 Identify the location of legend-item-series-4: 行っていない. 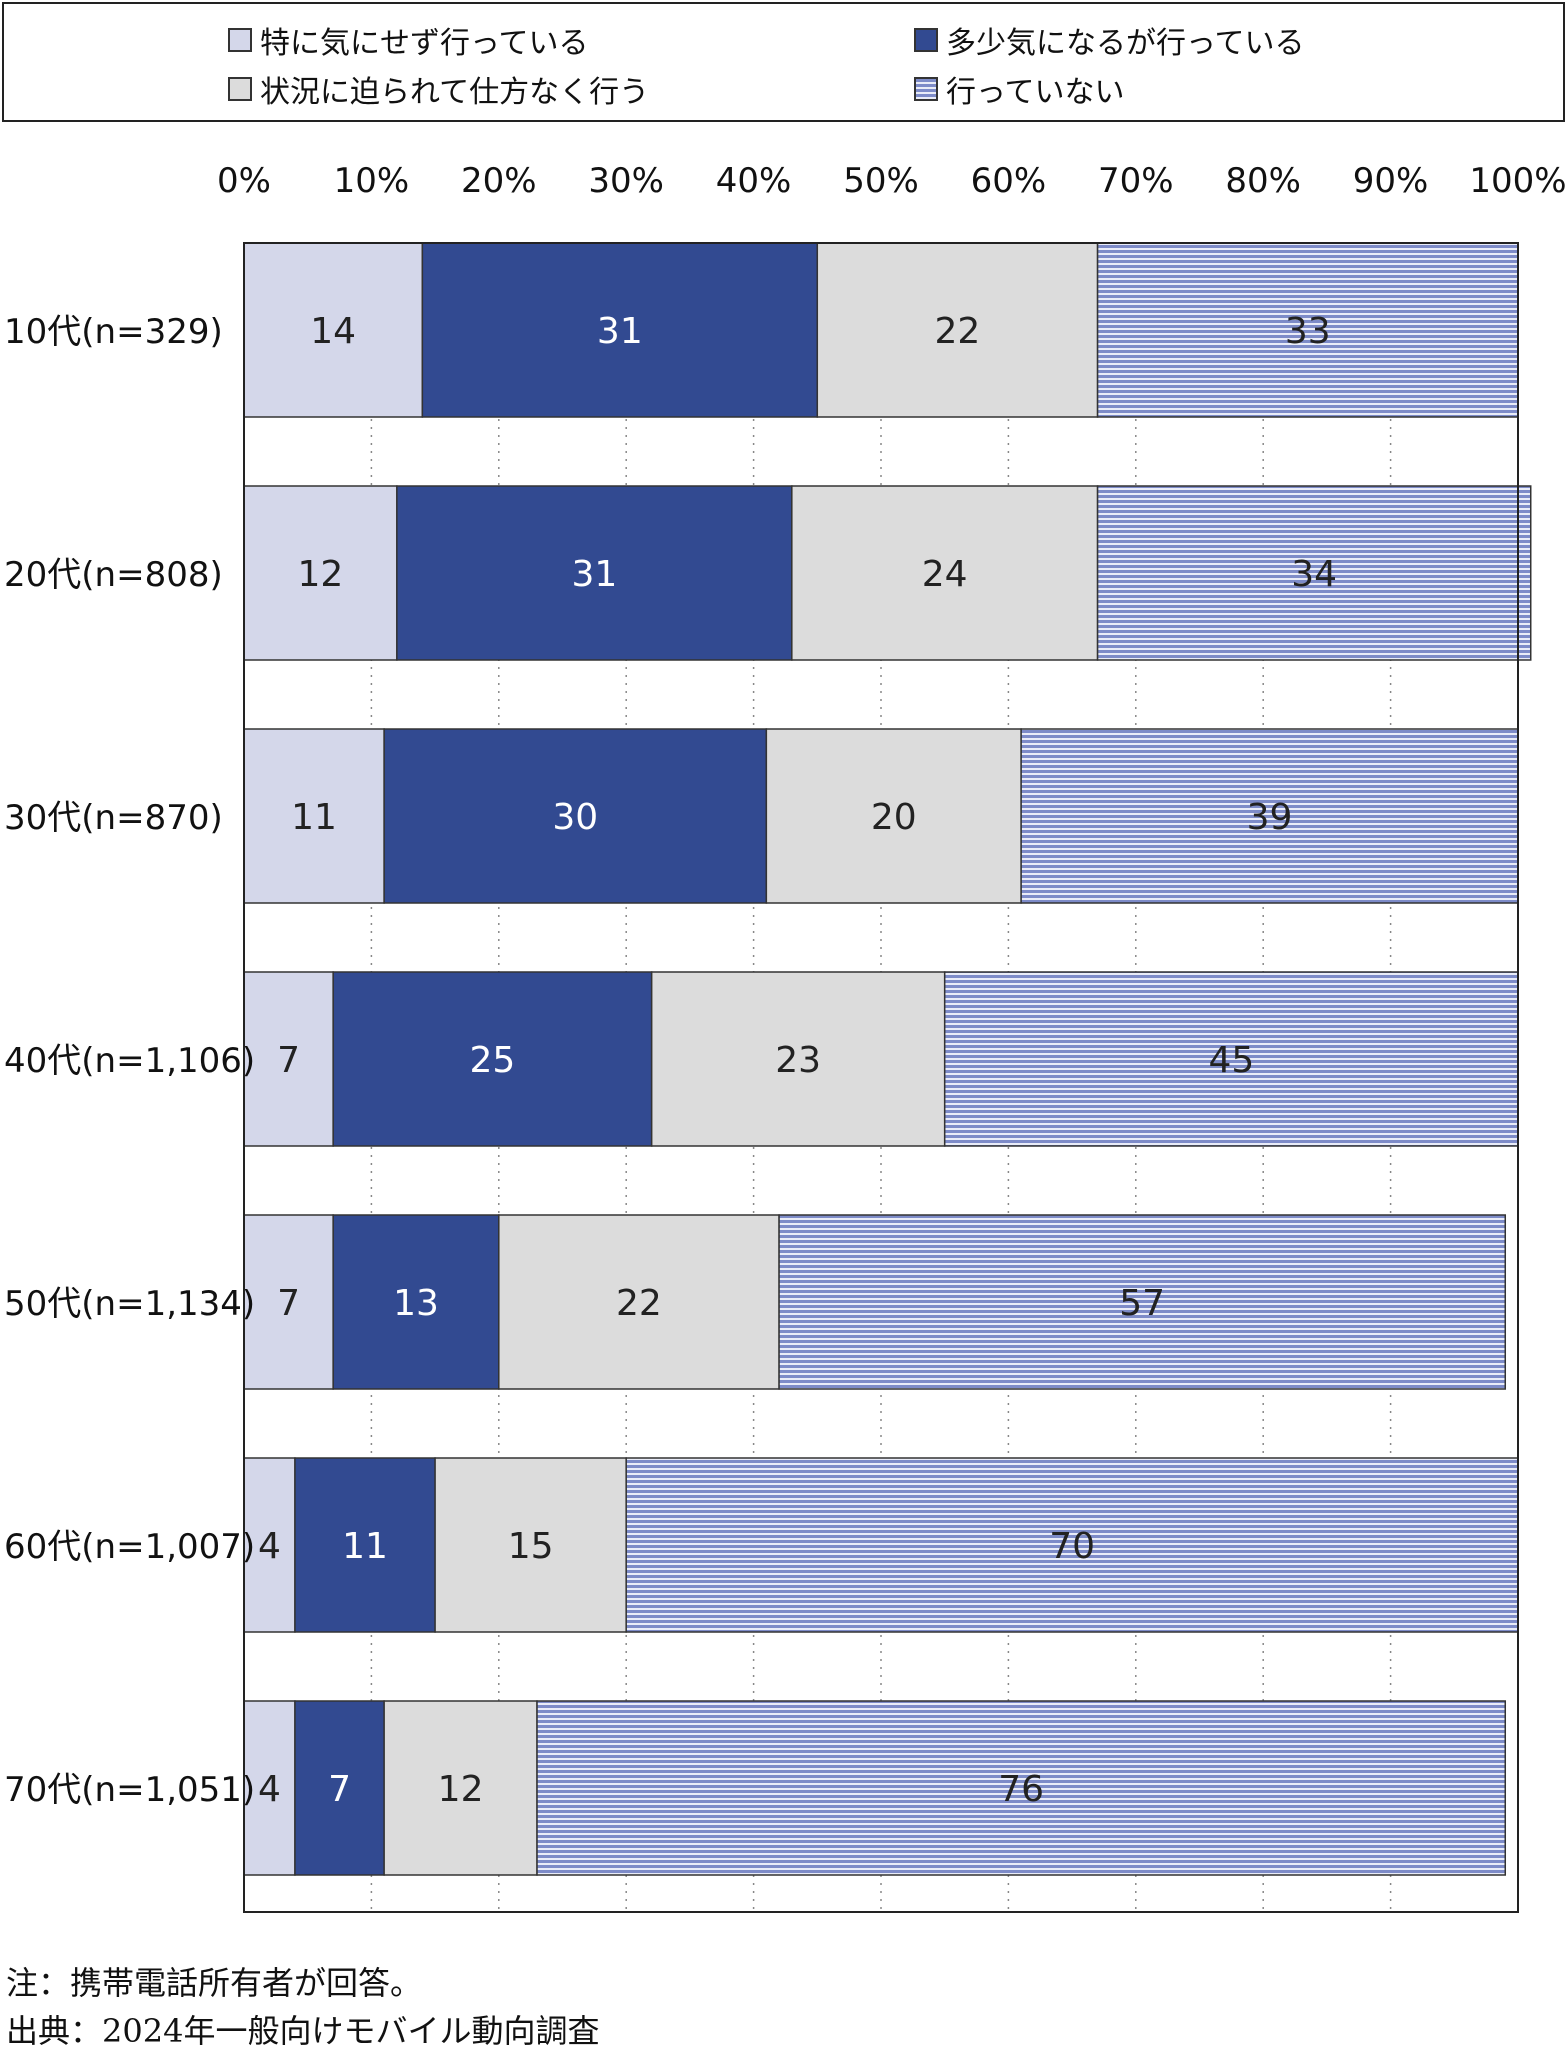
(1019, 89).